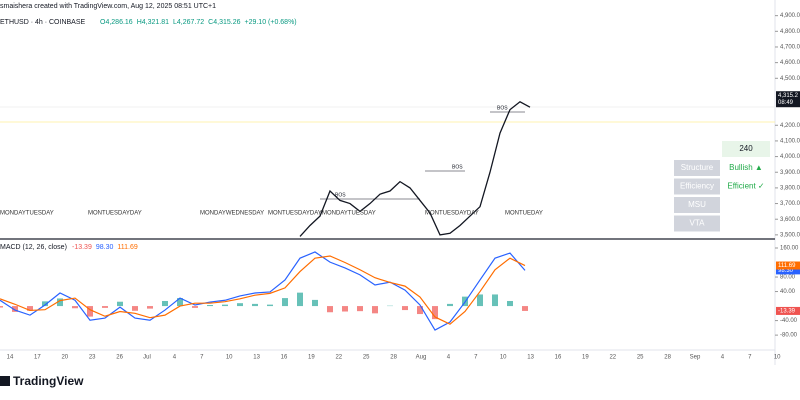 This screenshot has width=800, height=400. I want to click on y-tick-label: 3,900.00, so click(790, 173).